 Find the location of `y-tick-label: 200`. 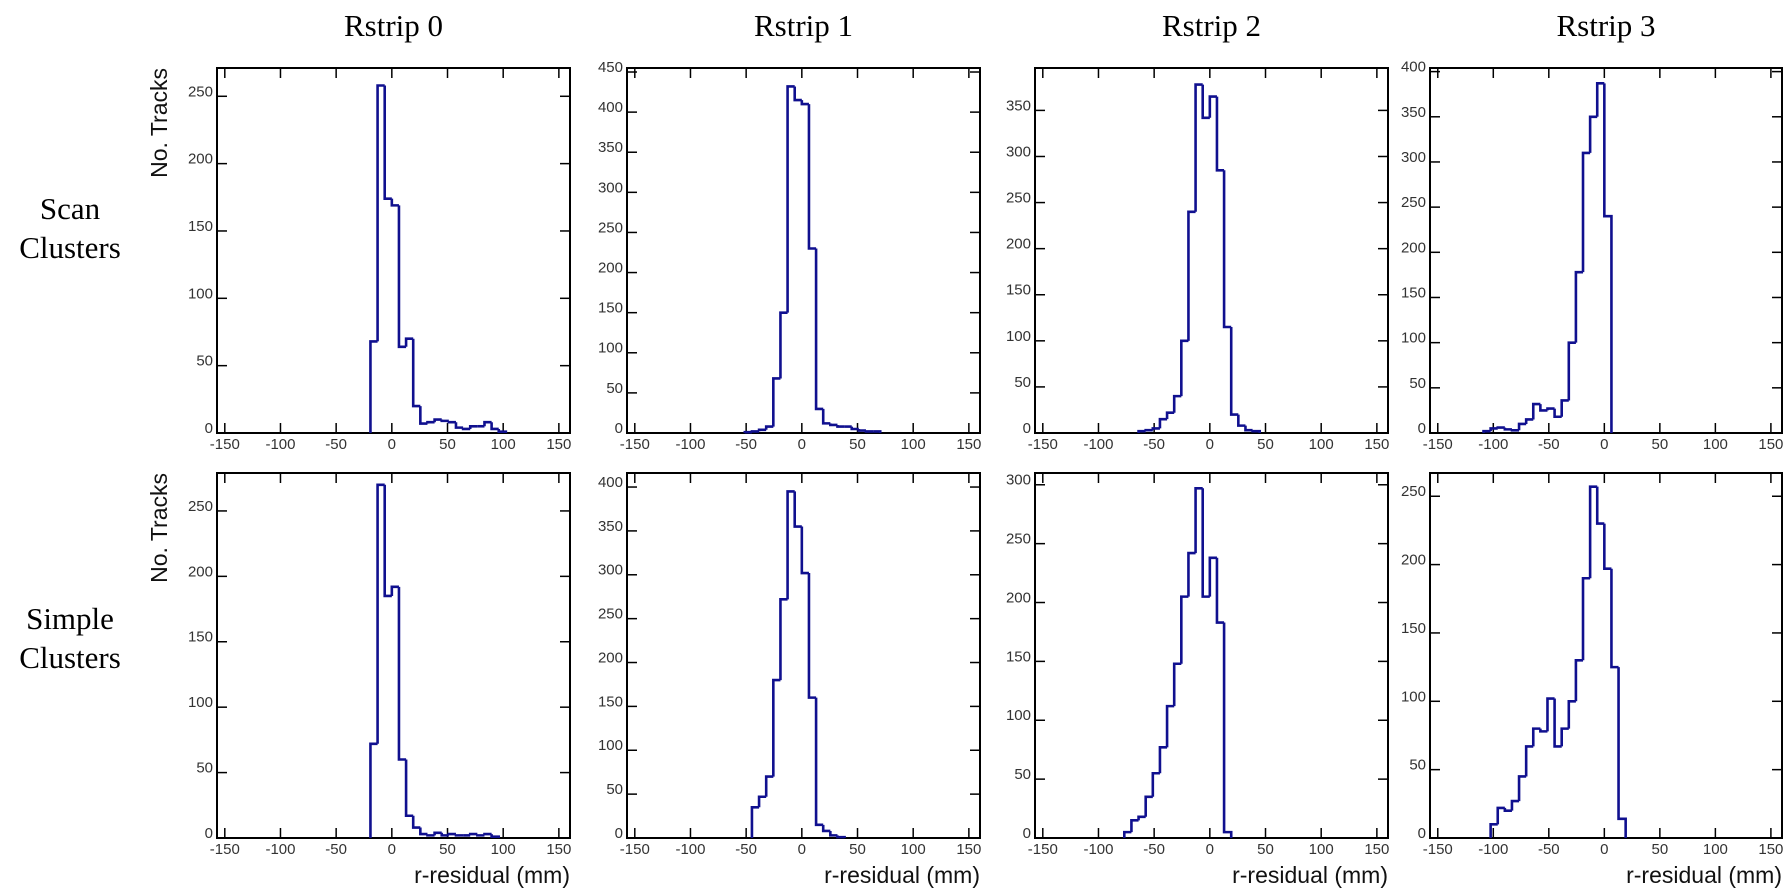

y-tick-label: 200 is located at coordinates (1018, 597).